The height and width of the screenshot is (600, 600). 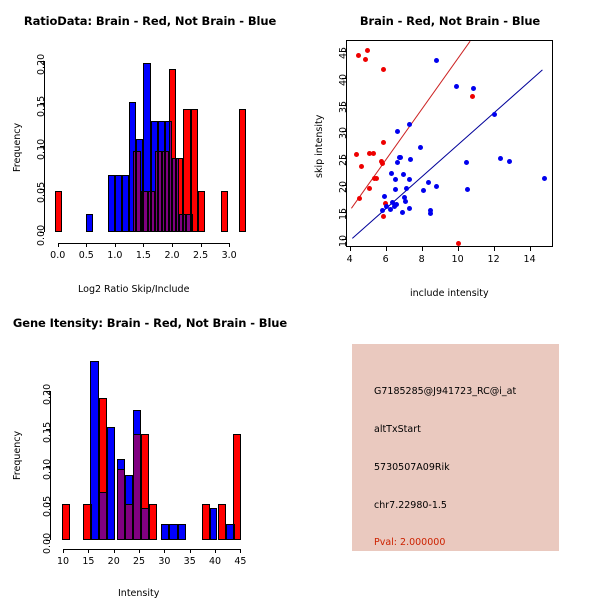 What do you see at coordinates (201, 255) in the screenshot?
I see `x-tick-label: 2.5` at bounding box center [201, 255].